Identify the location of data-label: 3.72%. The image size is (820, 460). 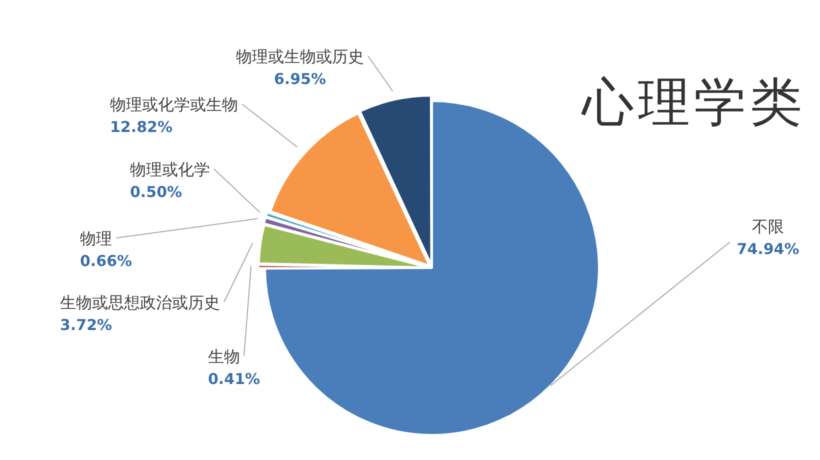
(86, 325).